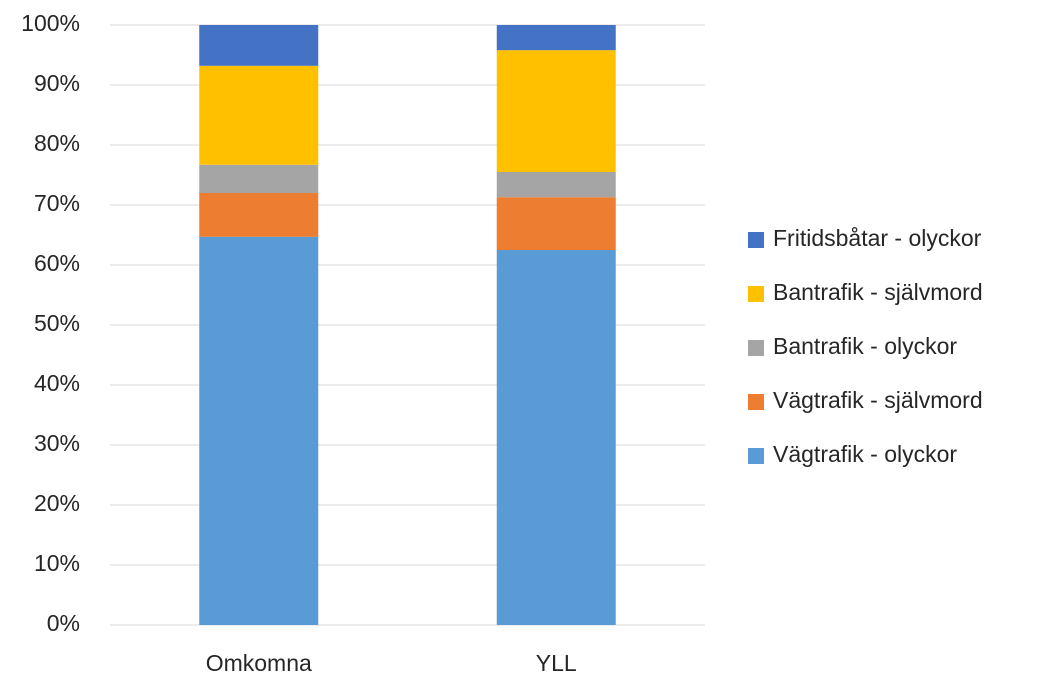 The image size is (1046, 675). What do you see at coordinates (878, 400) in the screenshot?
I see `legend-label: Vägtrafik - självmord` at bounding box center [878, 400].